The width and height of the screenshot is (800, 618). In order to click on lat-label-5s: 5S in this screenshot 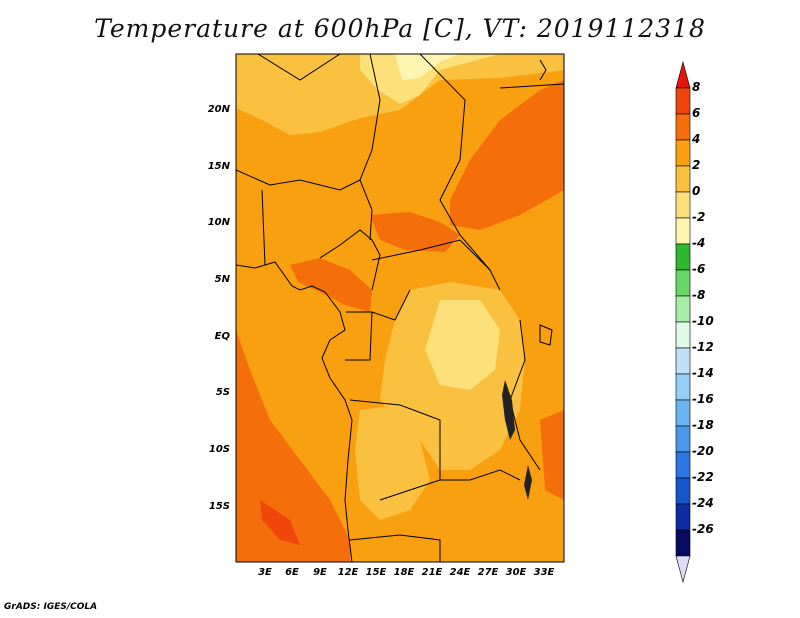, I will do `click(222, 392)`.